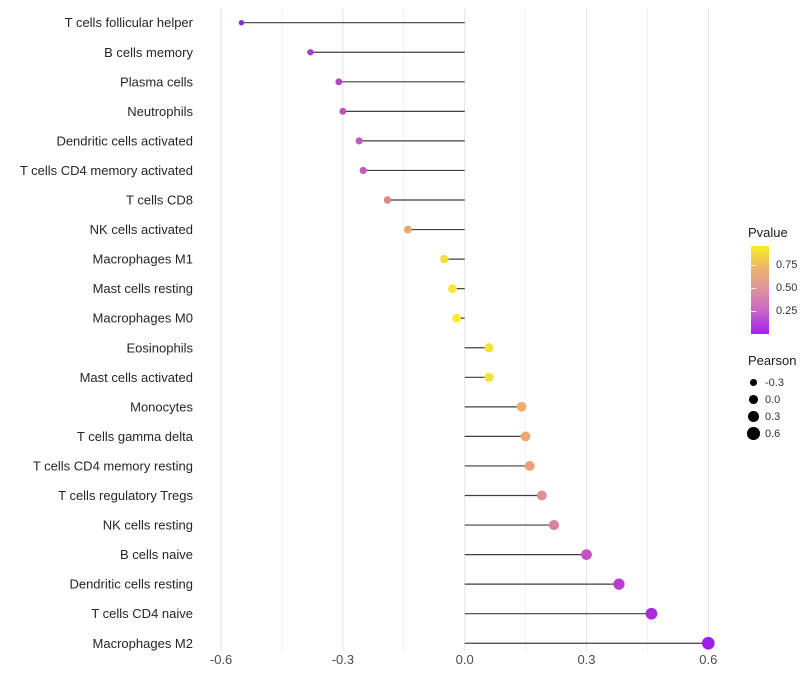 Image resolution: width=800 pixels, height=700 pixels. What do you see at coordinates (768, 232) in the screenshot?
I see `pvalue-legend-title: Pvalue` at bounding box center [768, 232].